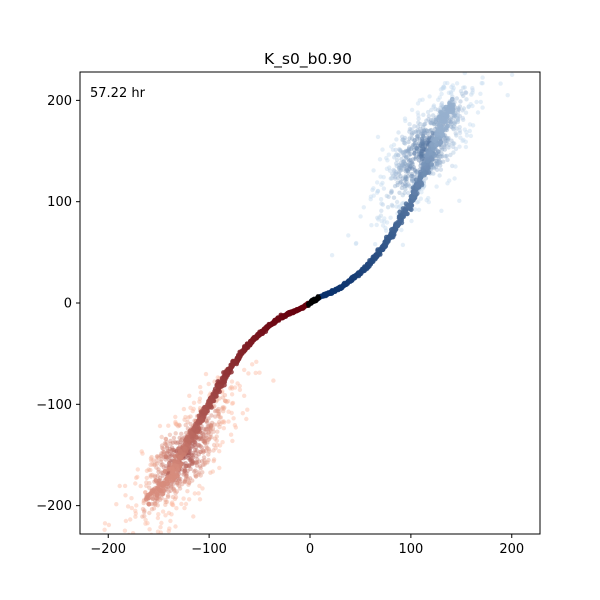 The width and height of the screenshot is (600, 600). Describe the element at coordinates (54, 506) in the screenshot. I see `y-tick-label: −200` at that location.